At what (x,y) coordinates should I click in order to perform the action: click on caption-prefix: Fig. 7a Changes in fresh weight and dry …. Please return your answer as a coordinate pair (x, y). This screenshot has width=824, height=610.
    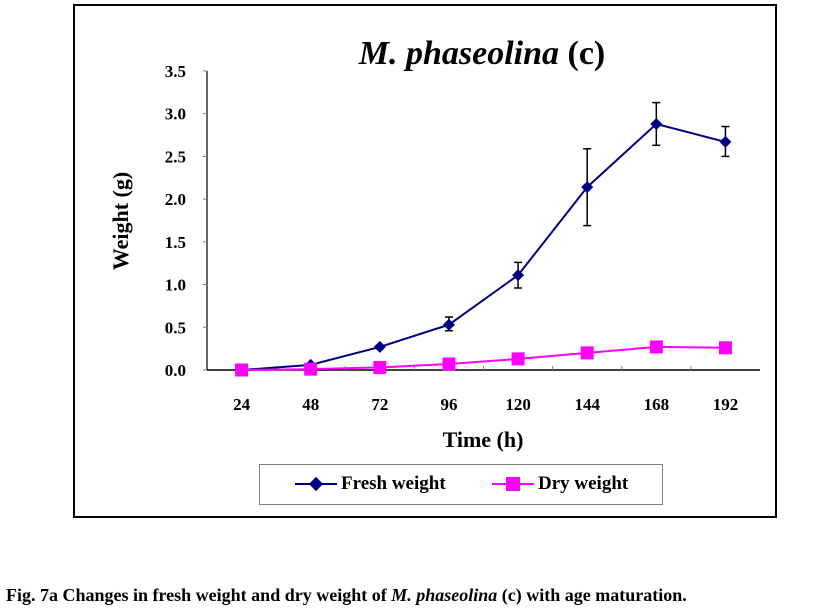
    Looking at the image, I should click on (199, 595).